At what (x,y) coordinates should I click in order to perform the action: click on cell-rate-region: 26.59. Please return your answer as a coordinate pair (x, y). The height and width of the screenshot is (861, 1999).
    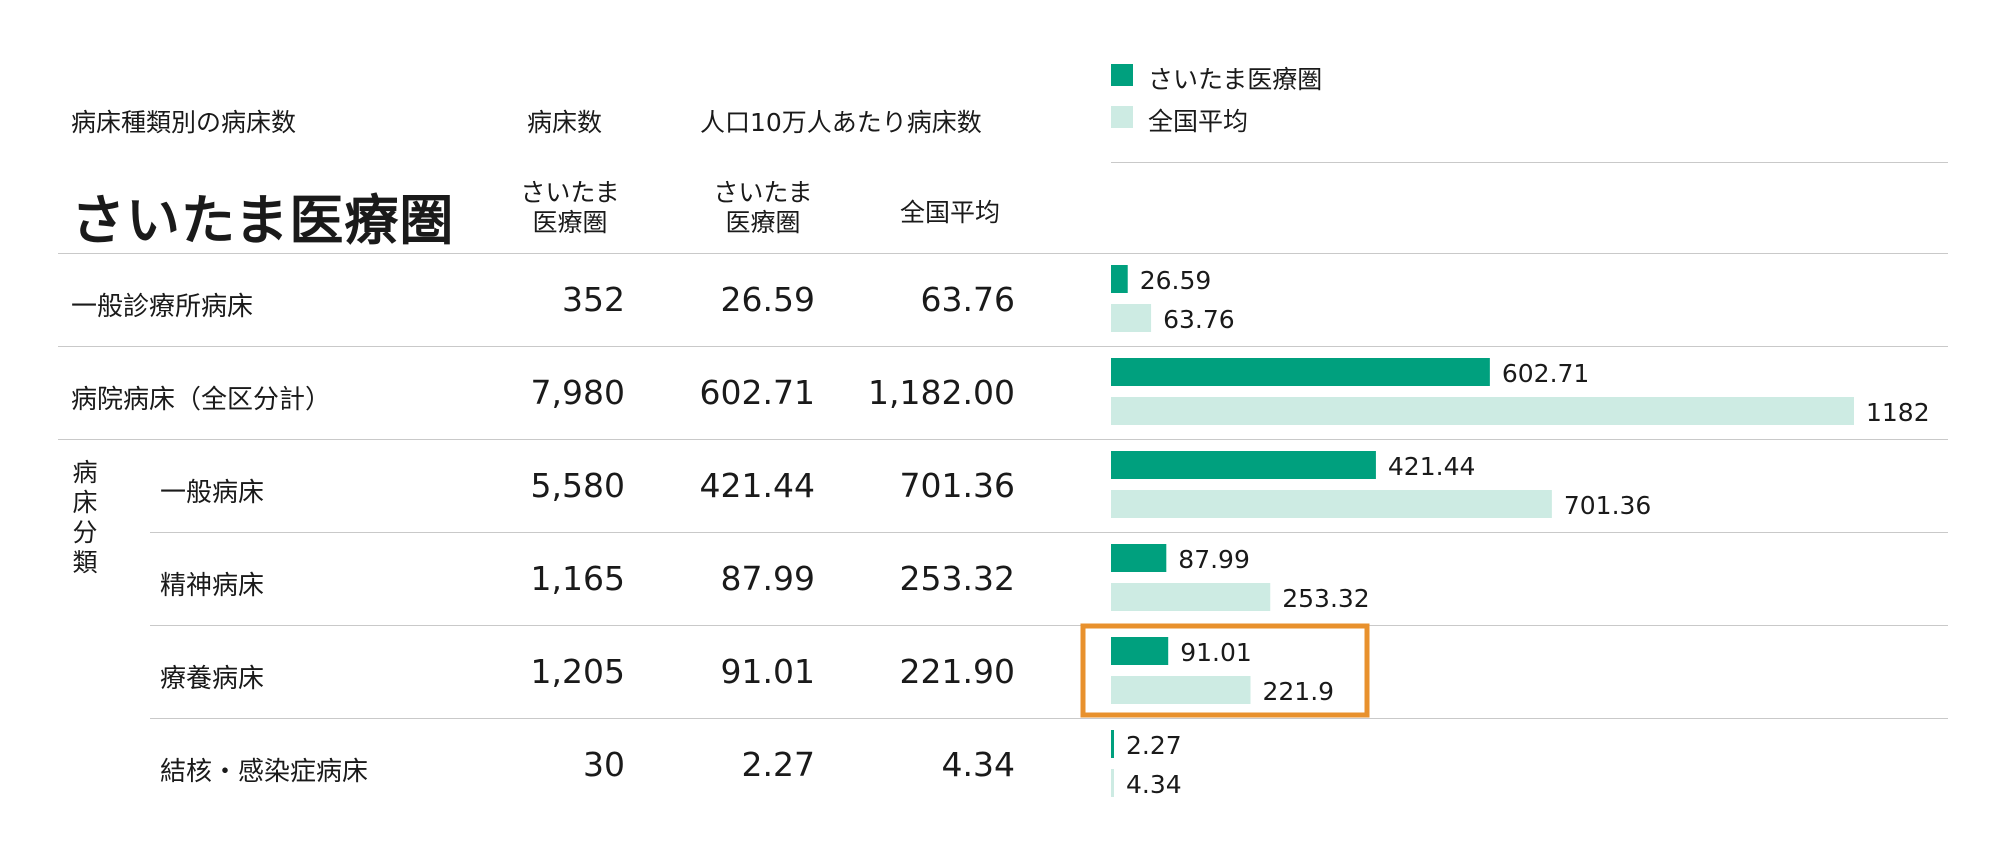
    Looking at the image, I should click on (767, 299).